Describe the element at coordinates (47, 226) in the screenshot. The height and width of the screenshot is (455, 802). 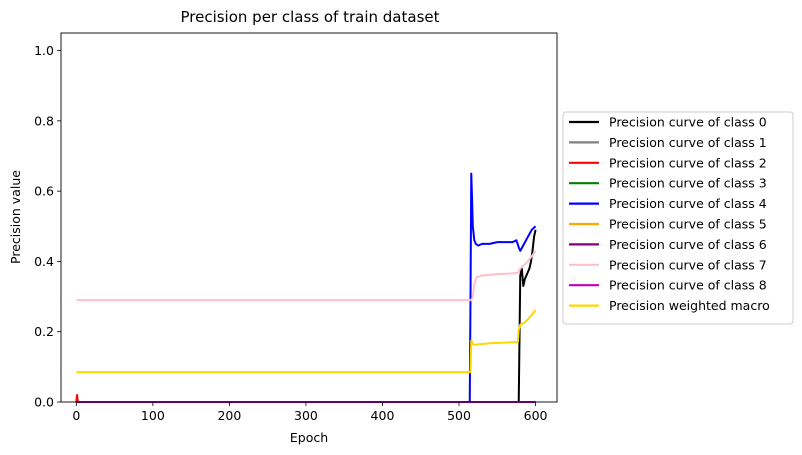
I see `y-axis-ticks: 0.0 0.2 0.4 0.6 0.8 1.0` at that location.